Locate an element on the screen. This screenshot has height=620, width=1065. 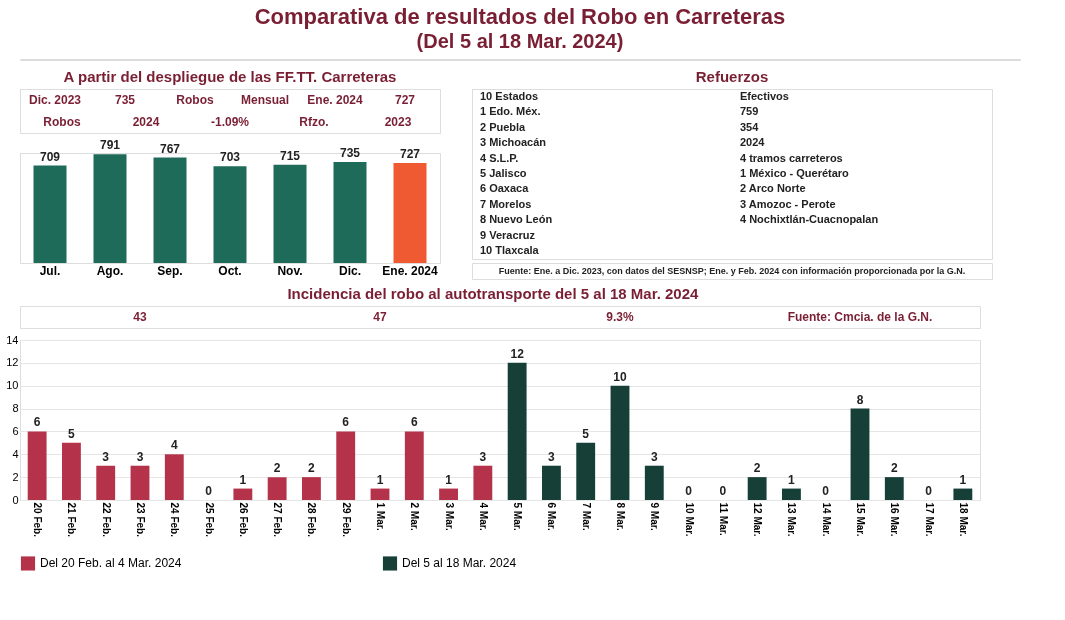
data-label: 6 is located at coordinates (414, 422).